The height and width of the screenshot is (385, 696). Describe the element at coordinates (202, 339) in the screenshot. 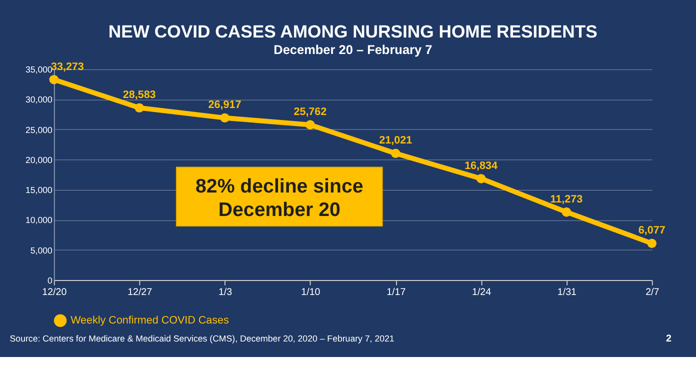

I see `source-note: Source: Centers for Medicare & Medicaid Services (CMS), December 20, 2020 – February 7, 2021` at that location.